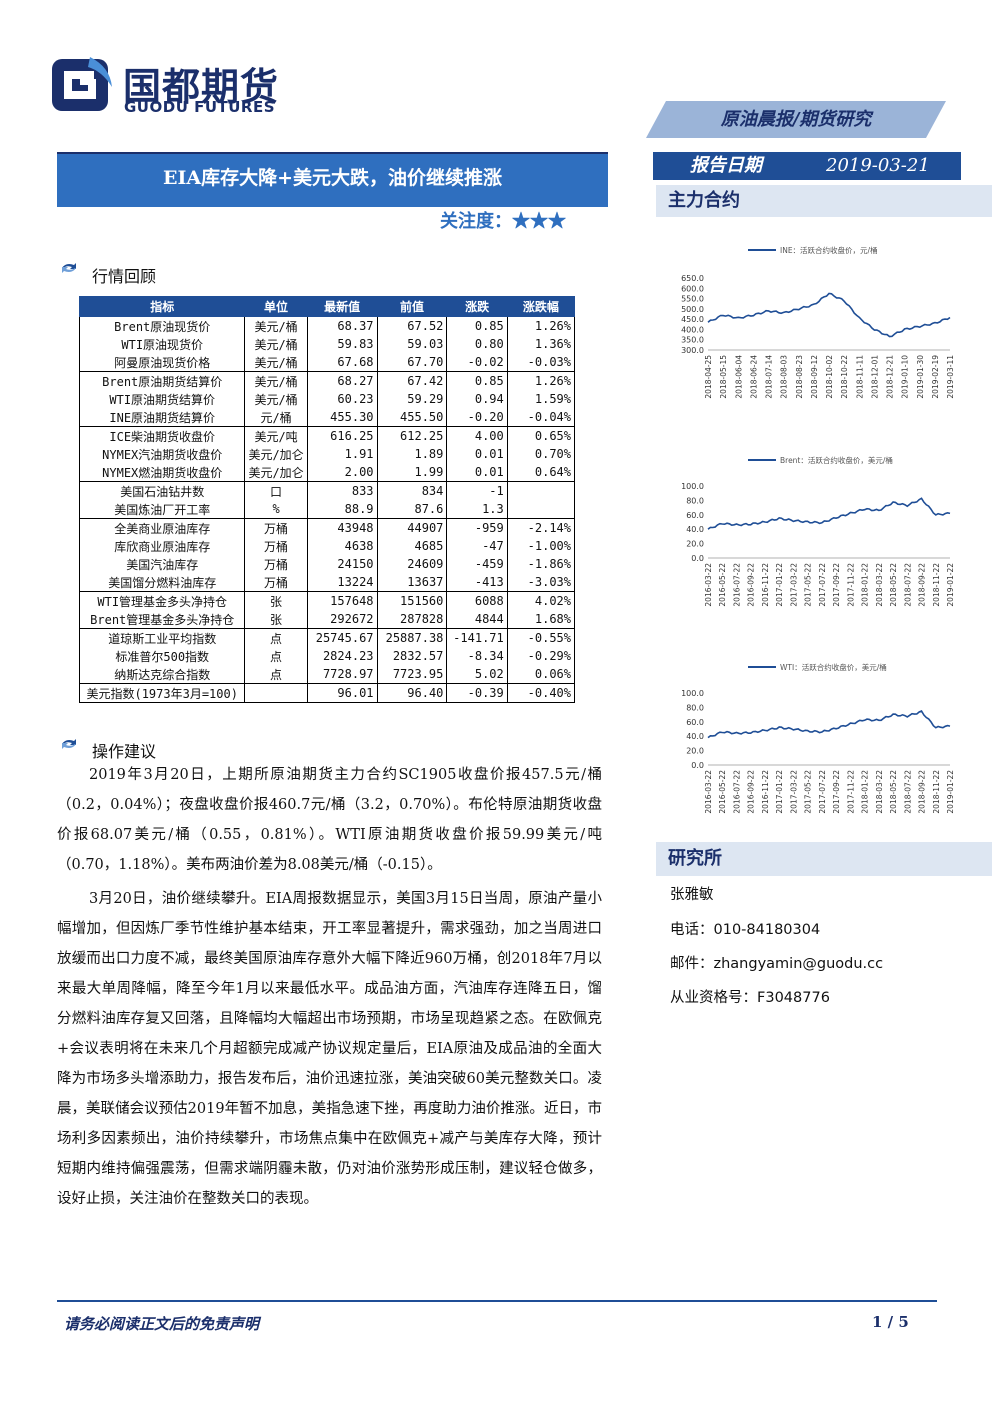  What do you see at coordinates (695, 858) in the screenshot?
I see `institute-title: 研究所` at bounding box center [695, 858].